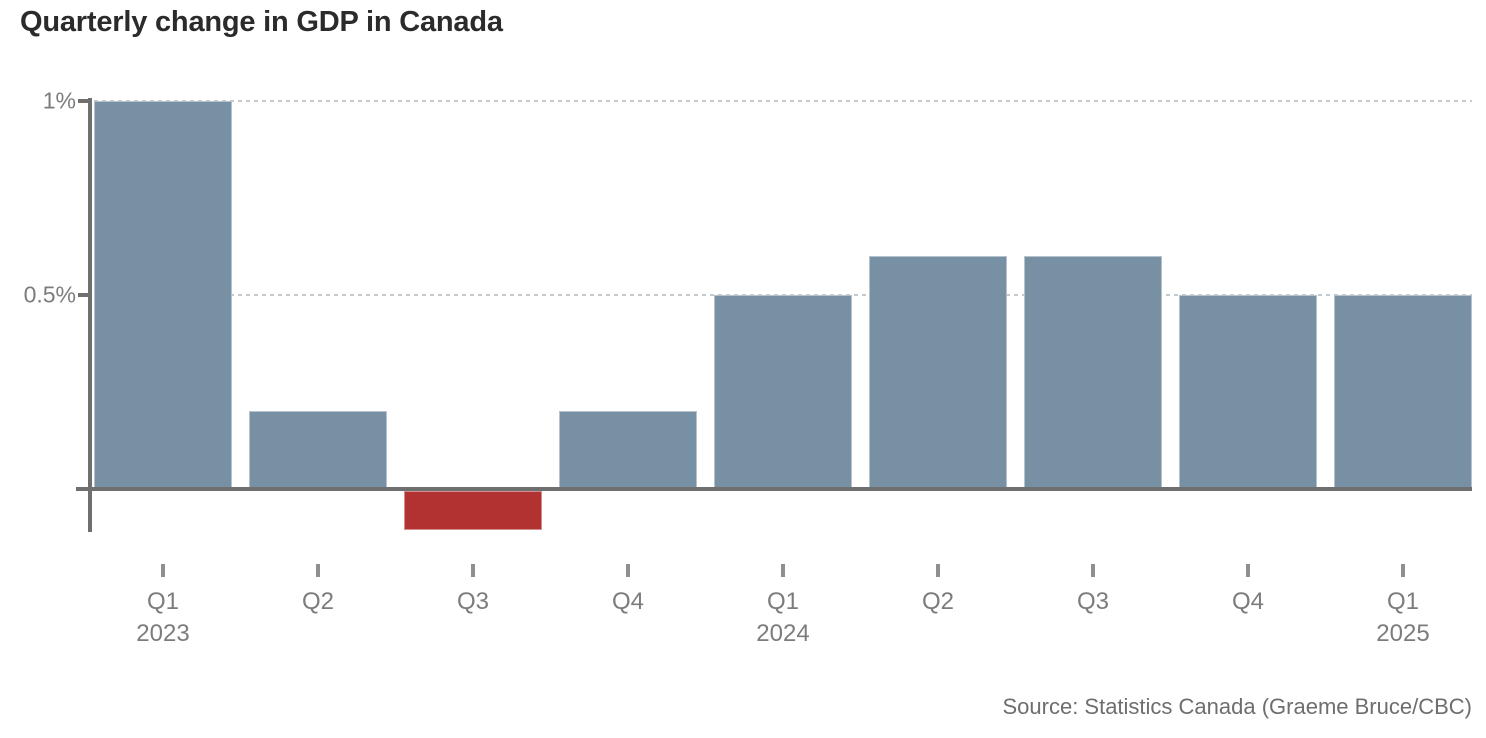 This screenshot has height=738, width=1486. Describe the element at coordinates (938, 372) in the screenshot. I see `bar-q2-2024` at that location.